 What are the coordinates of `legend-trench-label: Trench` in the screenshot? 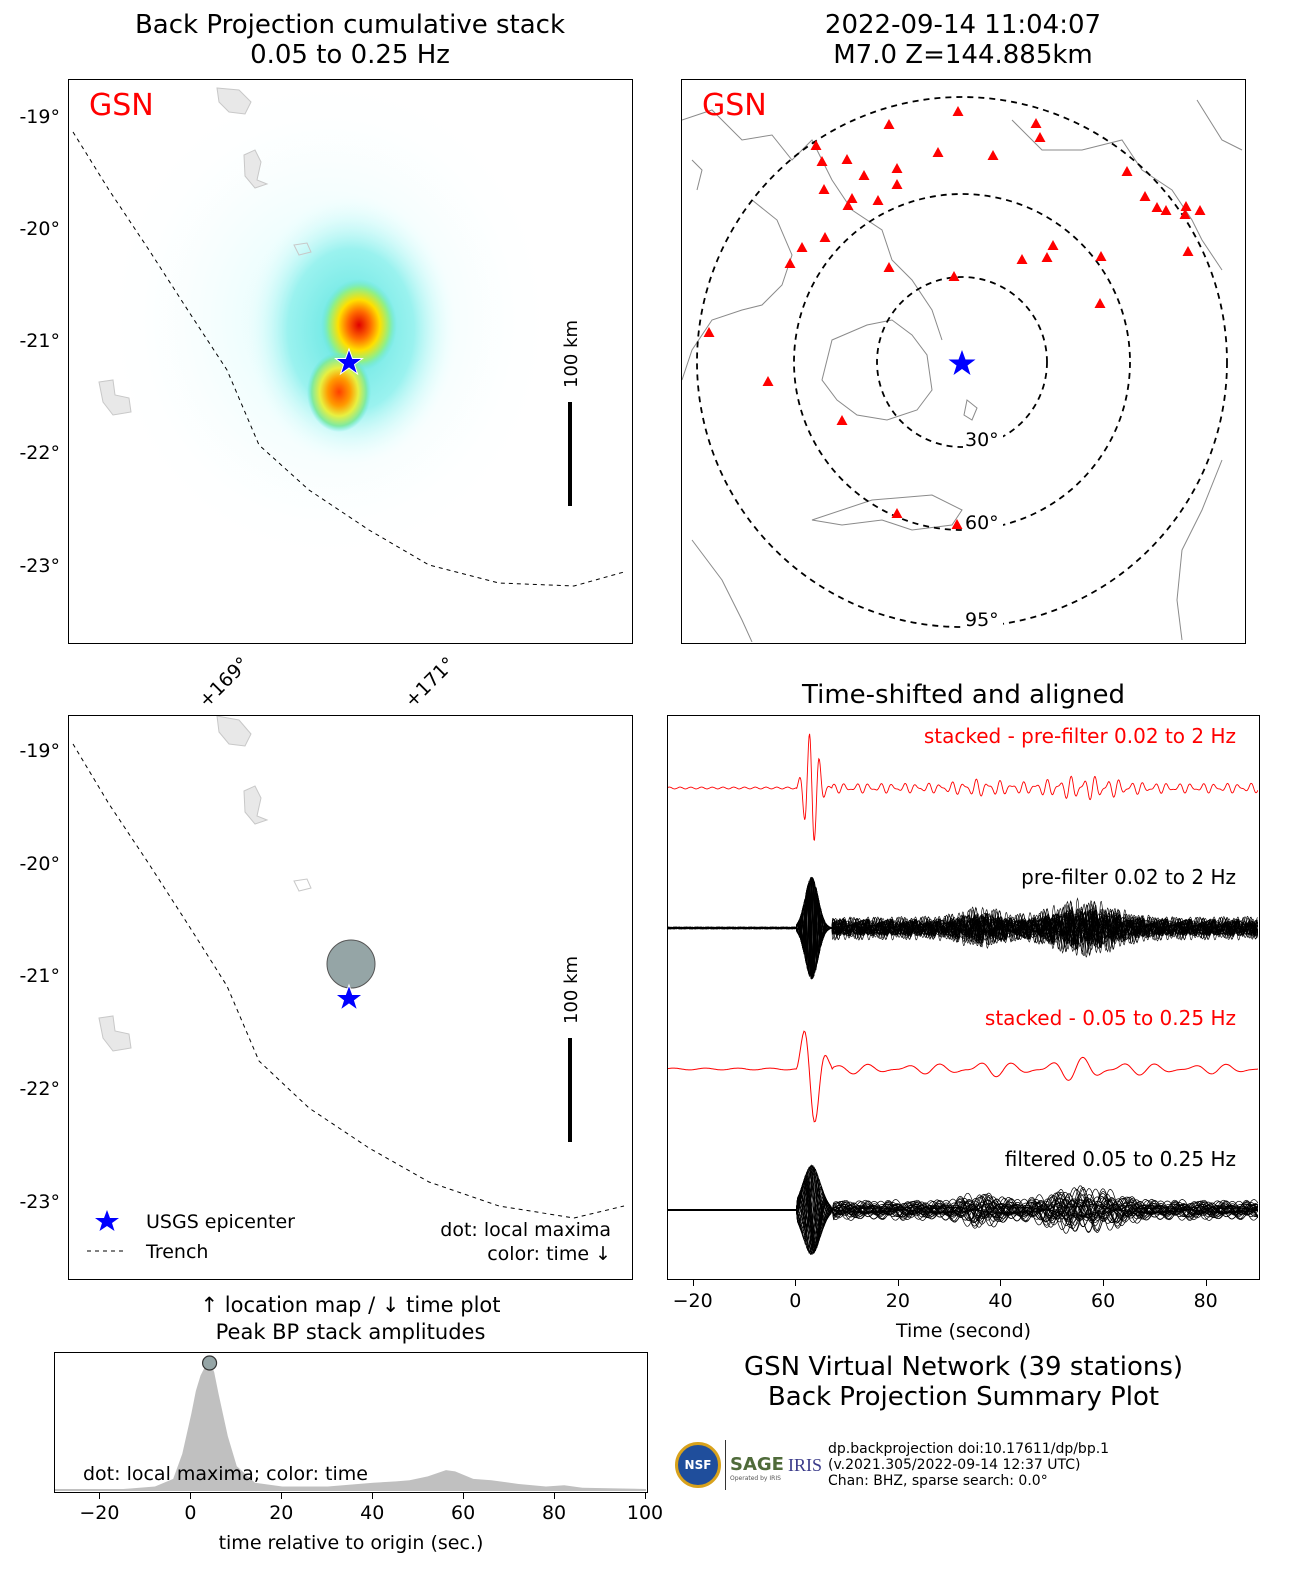 It's located at (176, 1252).